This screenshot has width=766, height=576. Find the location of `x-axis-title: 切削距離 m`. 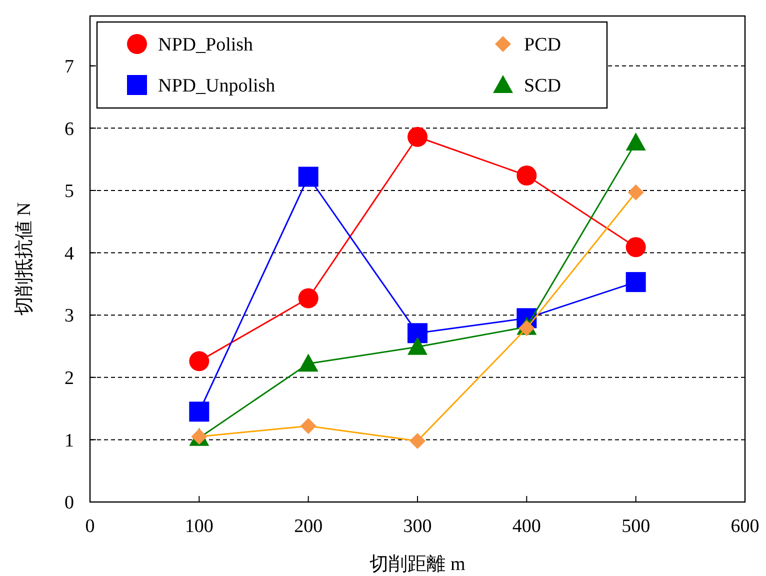

x-axis-title: 切削距離 m is located at coordinates (418, 564).